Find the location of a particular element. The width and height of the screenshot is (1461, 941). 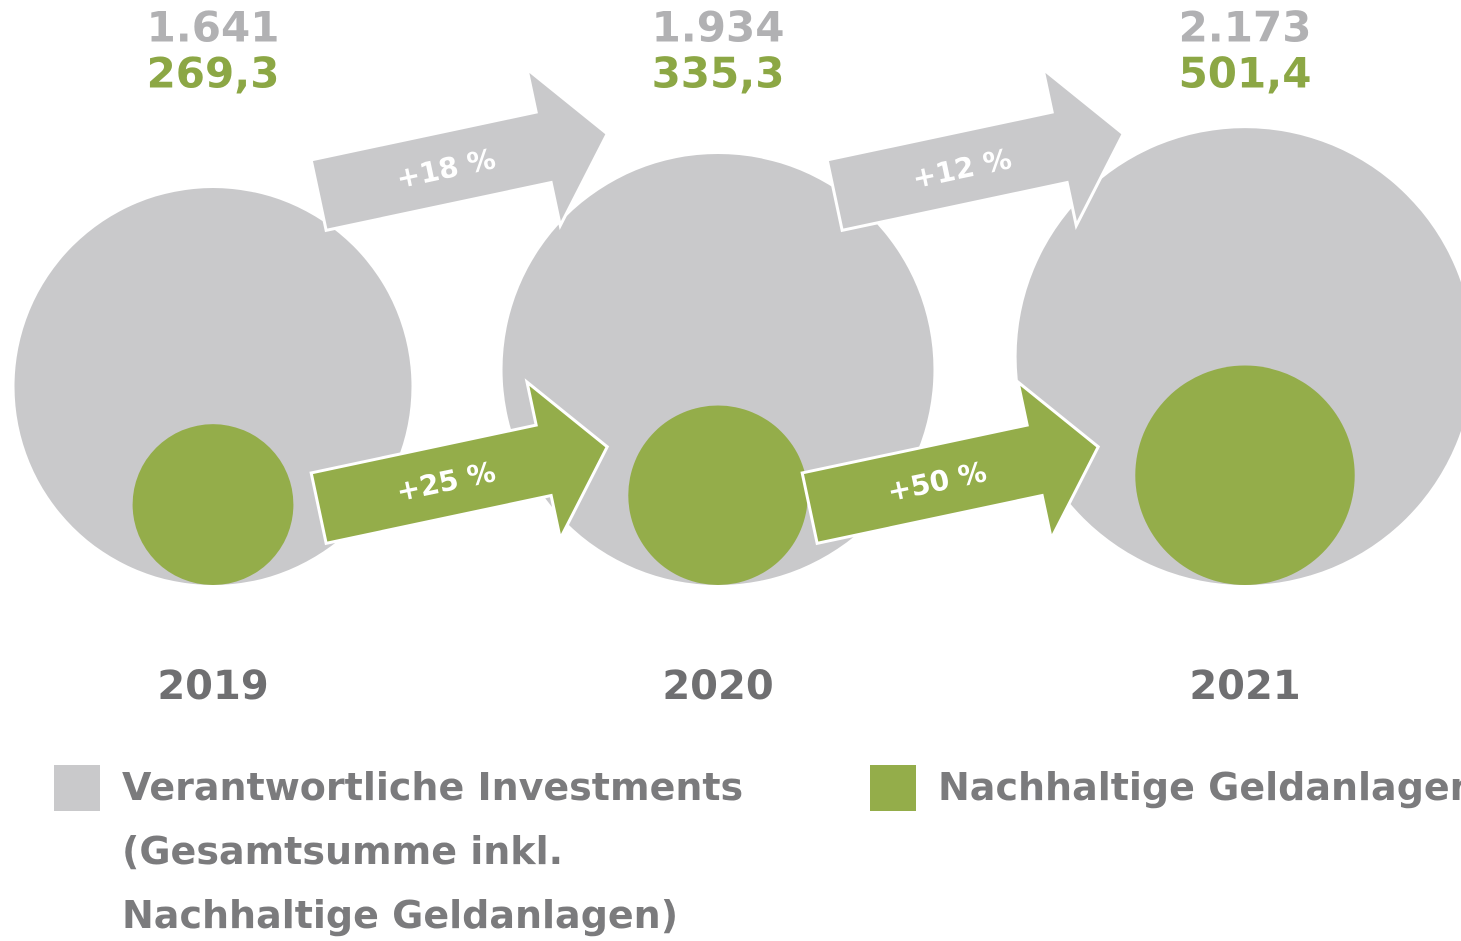

value-label: 269,3 is located at coordinates (213, 73).